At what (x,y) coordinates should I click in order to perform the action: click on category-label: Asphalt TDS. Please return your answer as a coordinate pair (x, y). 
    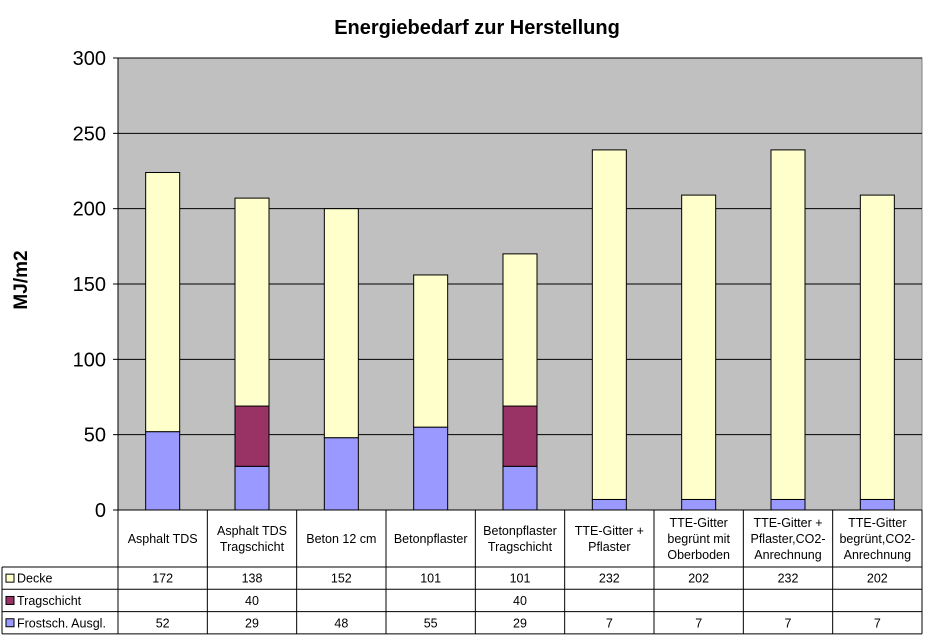
    Looking at the image, I should click on (163, 539).